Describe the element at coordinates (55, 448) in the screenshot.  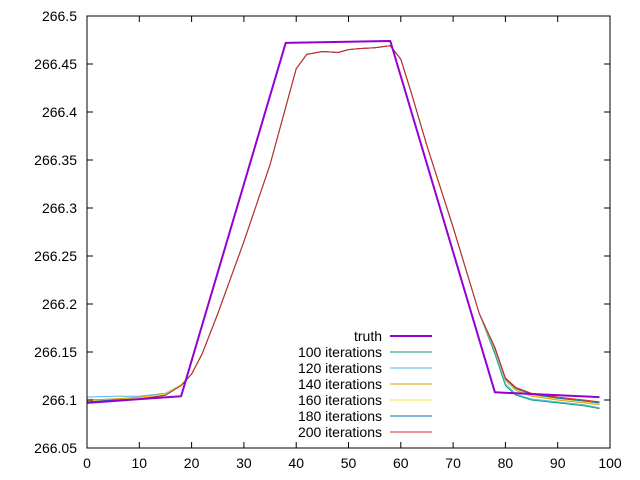
I see `y-tick-label: 266.05` at that location.